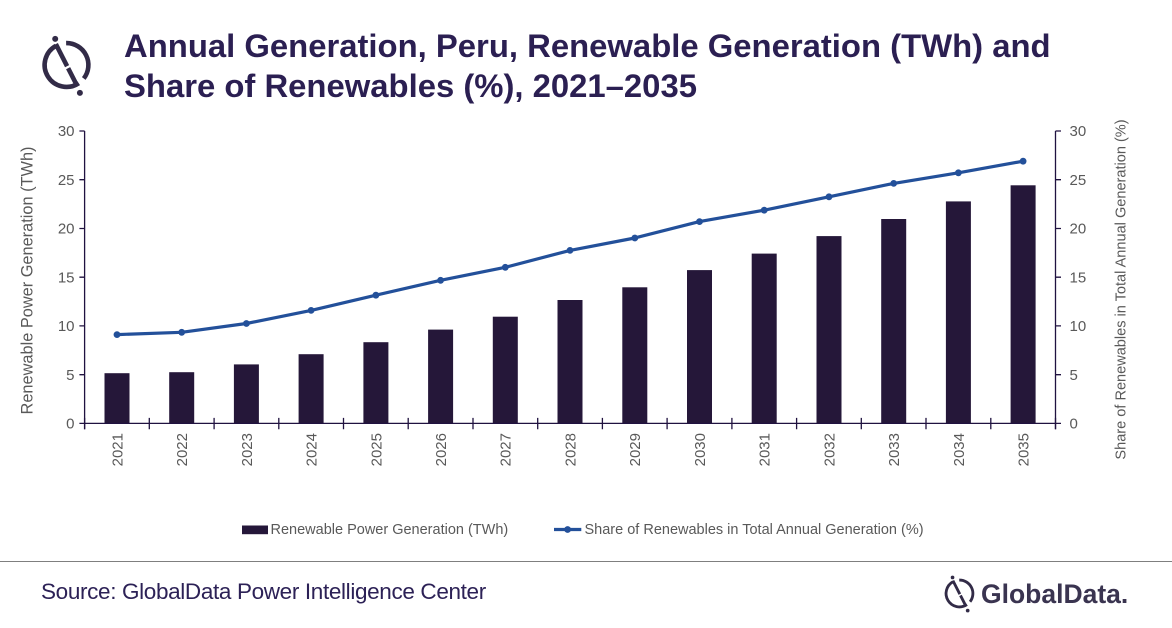 This screenshot has height=628, width=1172. What do you see at coordinates (247, 449) in the screenshot?
I see `svg-text: 2023` at bounding box center [247, 449].